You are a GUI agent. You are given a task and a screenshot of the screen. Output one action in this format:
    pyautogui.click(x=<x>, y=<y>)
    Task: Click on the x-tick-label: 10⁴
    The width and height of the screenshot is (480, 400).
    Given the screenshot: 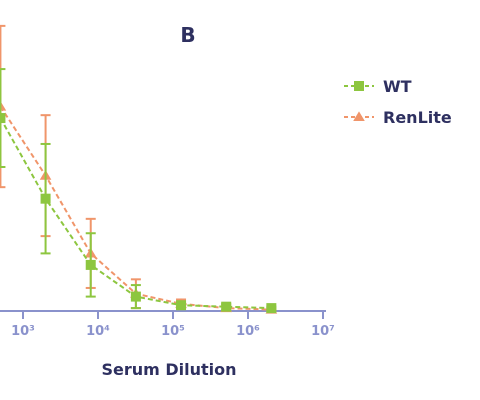 What is the action you would take?
    pyautogui.click(x=98, y=331)
    